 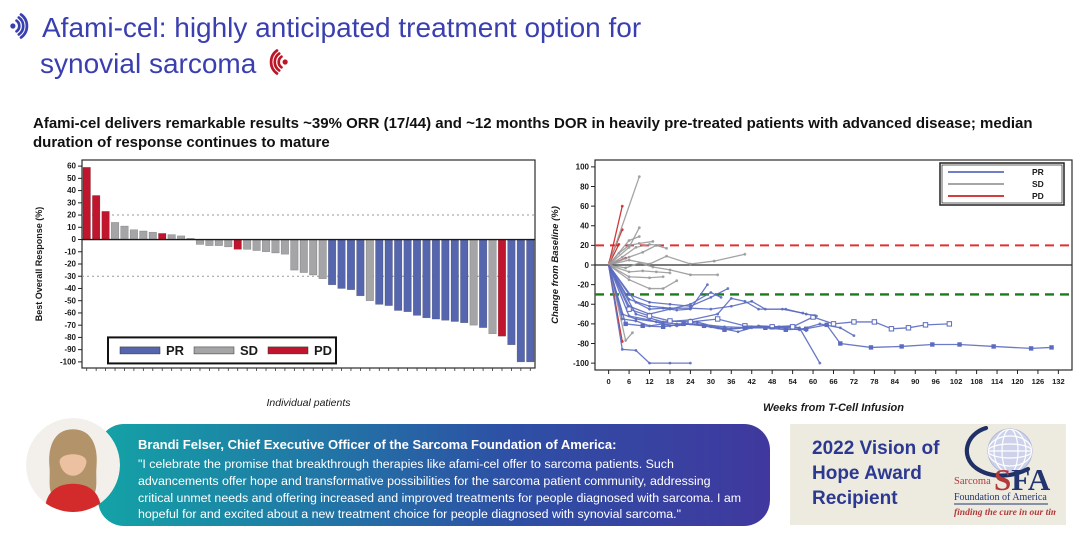 I want to click on svg-text: 132, so click(x=1058, y=381).